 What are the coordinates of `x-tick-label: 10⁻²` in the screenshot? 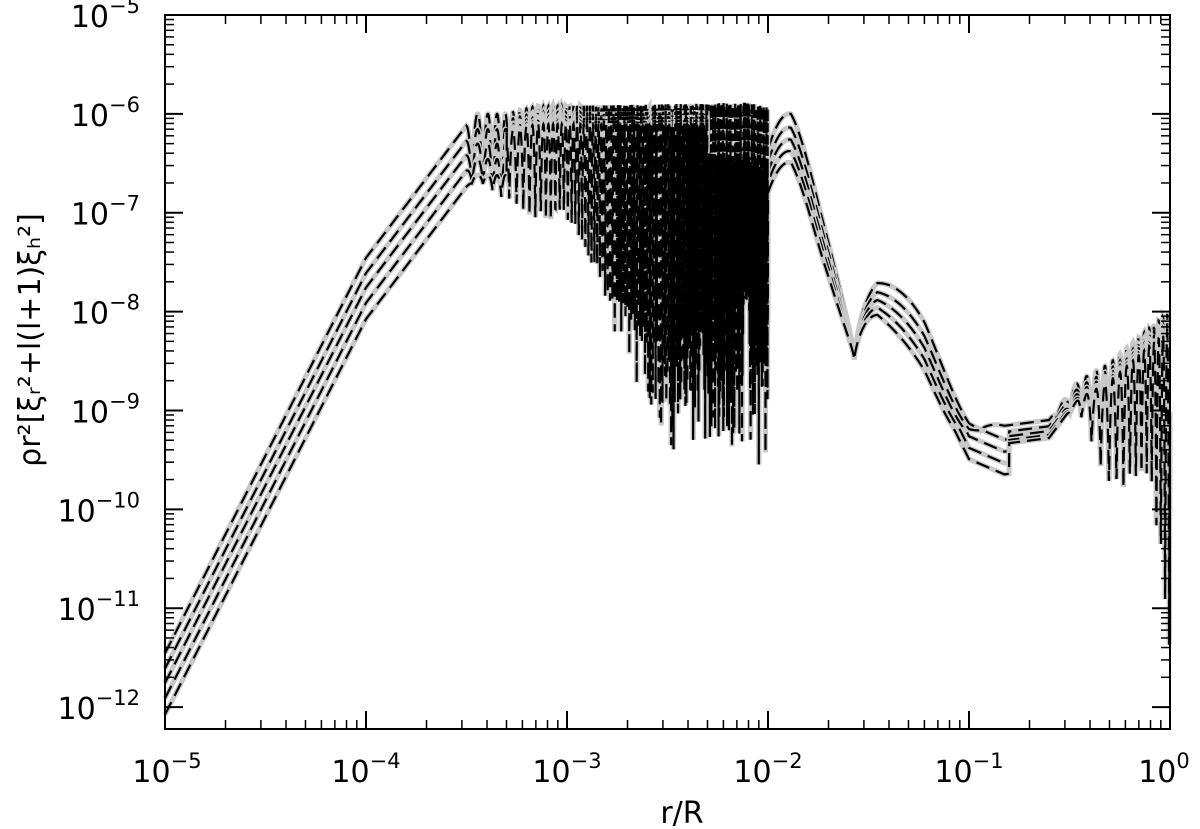 It's located at (767, 769).